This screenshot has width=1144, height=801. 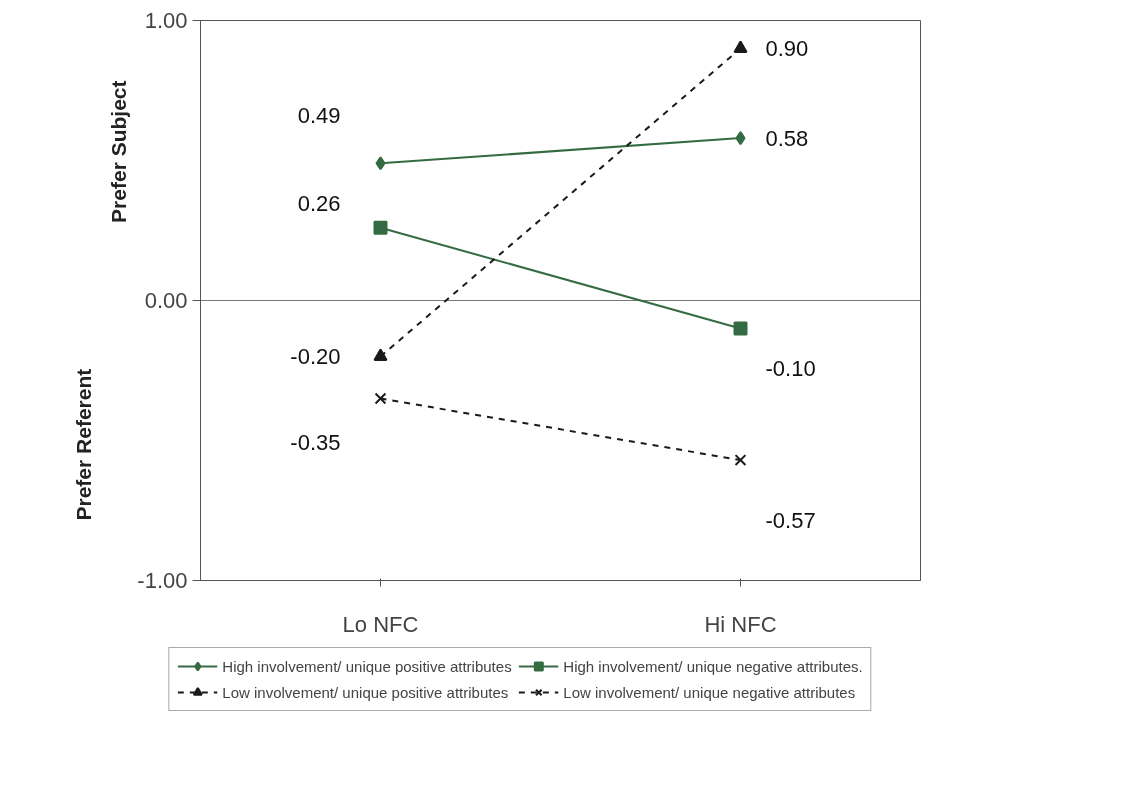 I want to click on data-label: -0.10, so click(x=790, y=368).